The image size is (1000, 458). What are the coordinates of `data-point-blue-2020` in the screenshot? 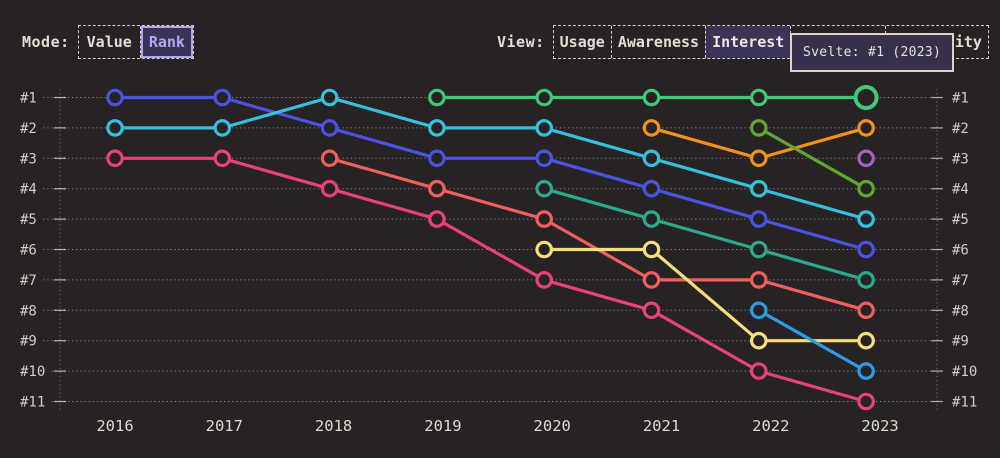 It's located at (544, 158).